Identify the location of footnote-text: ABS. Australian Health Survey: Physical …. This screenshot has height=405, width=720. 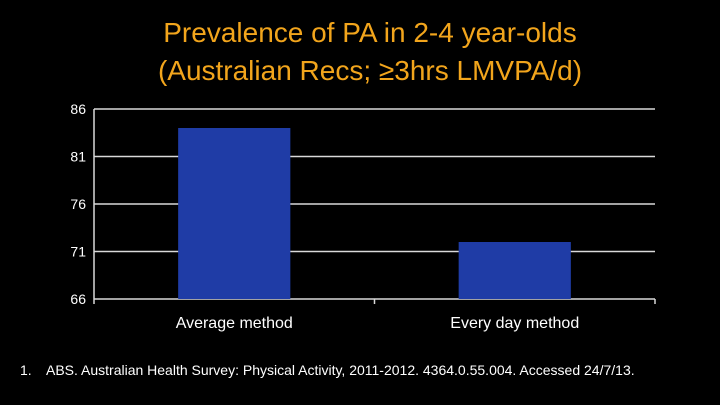
(340, 370).